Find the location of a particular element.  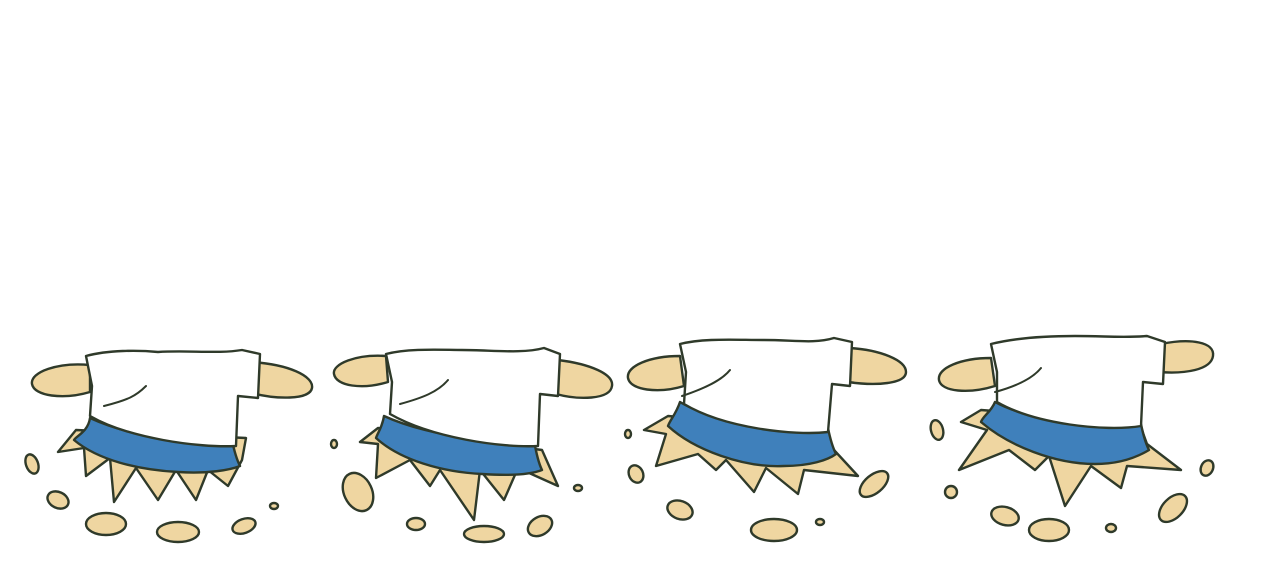

sprite-frame-1-drawing is located at coordinates (169, 446).